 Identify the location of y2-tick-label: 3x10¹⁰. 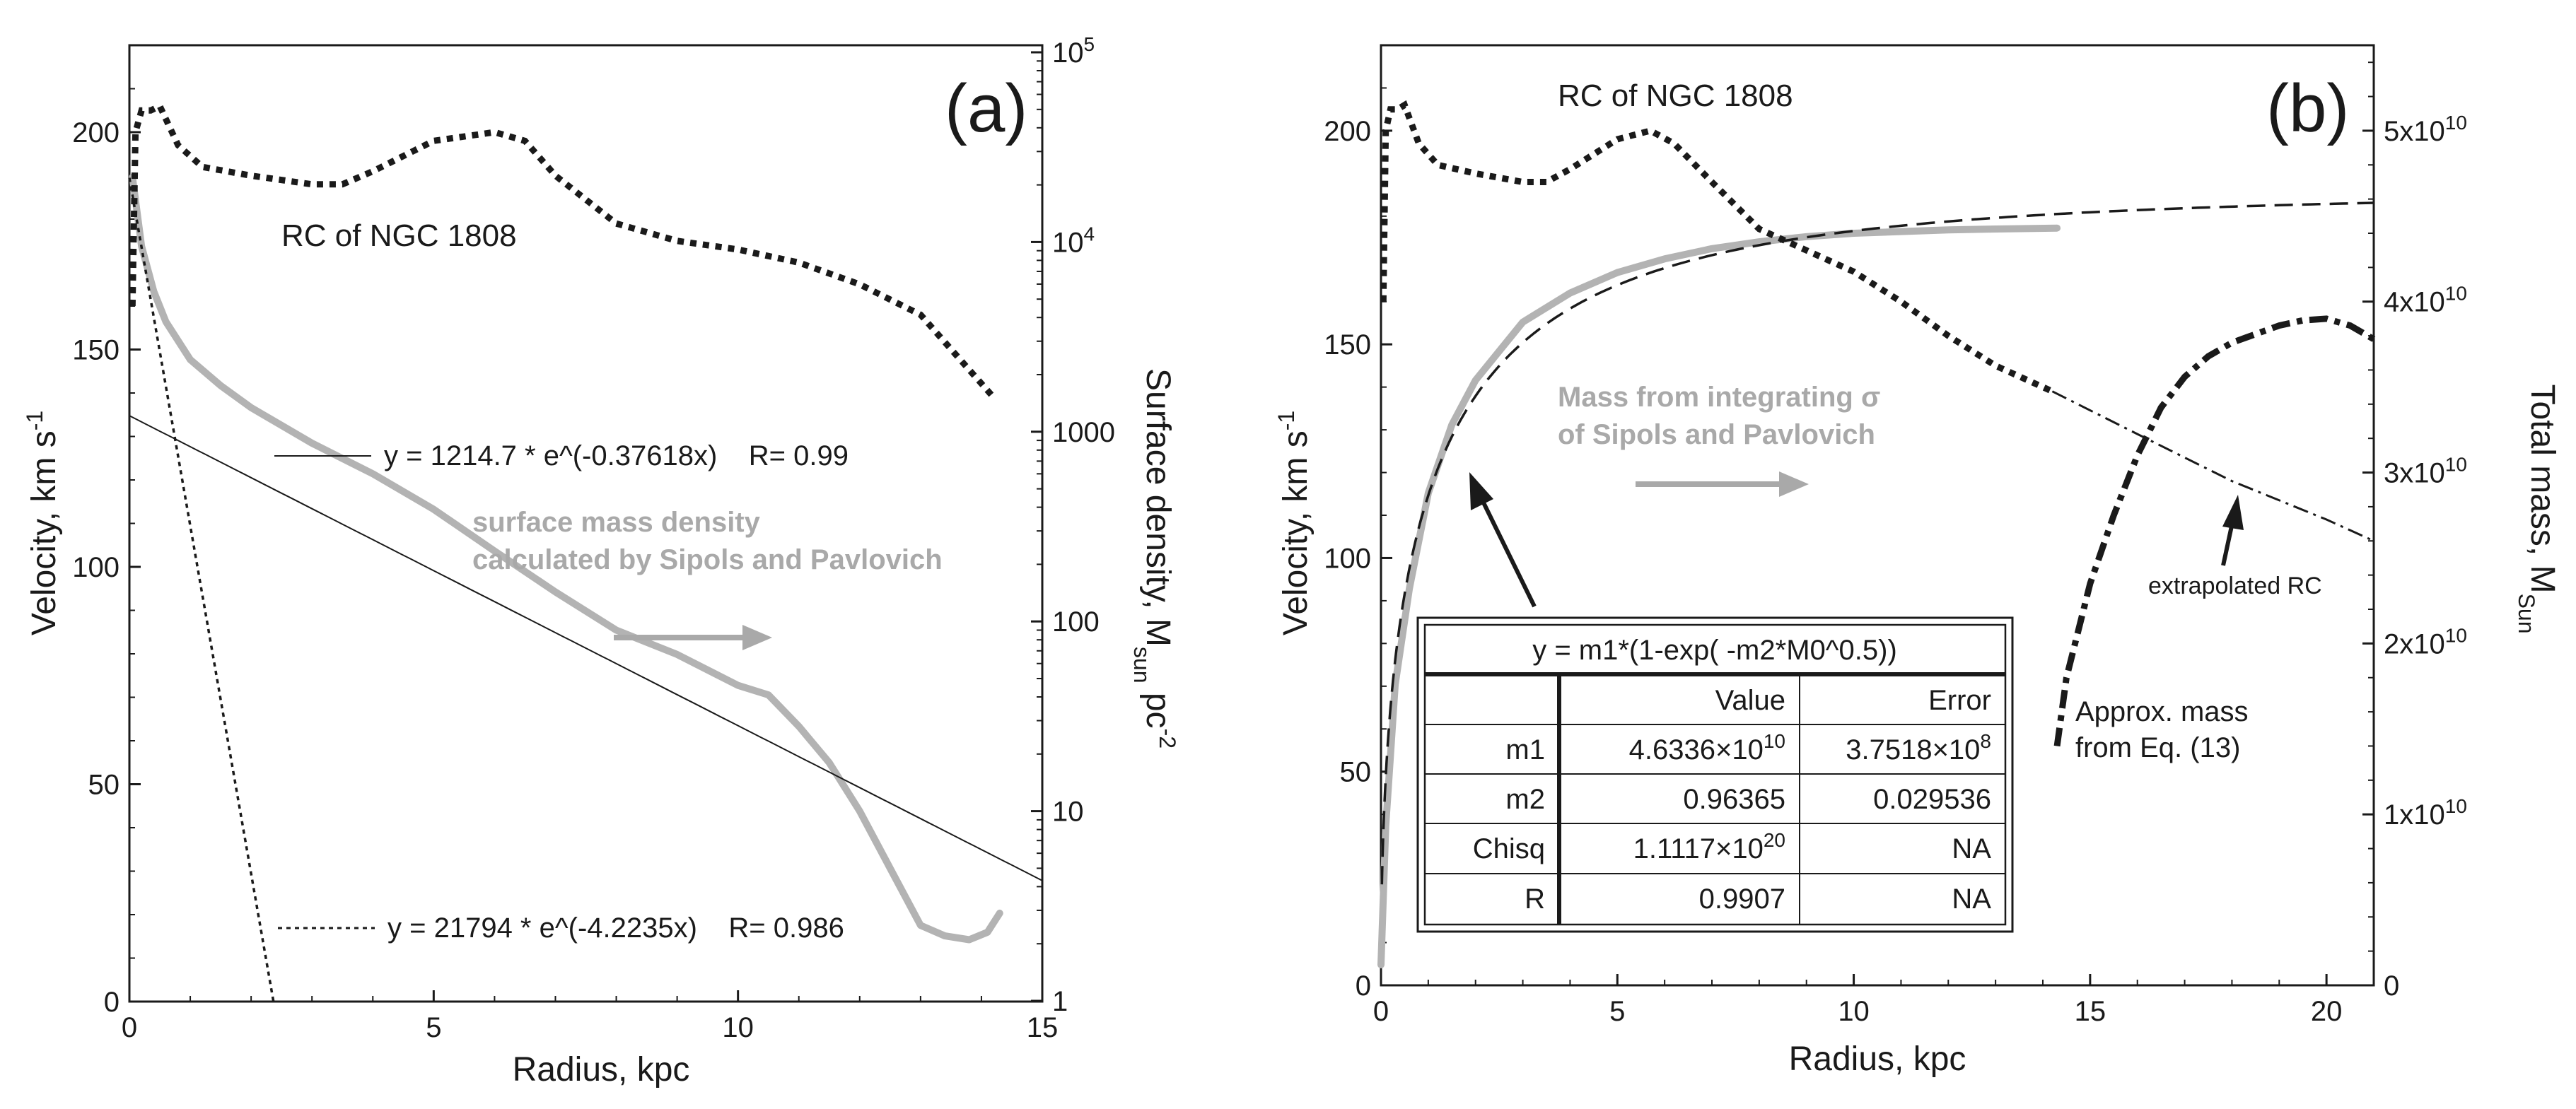
(2425, 471).